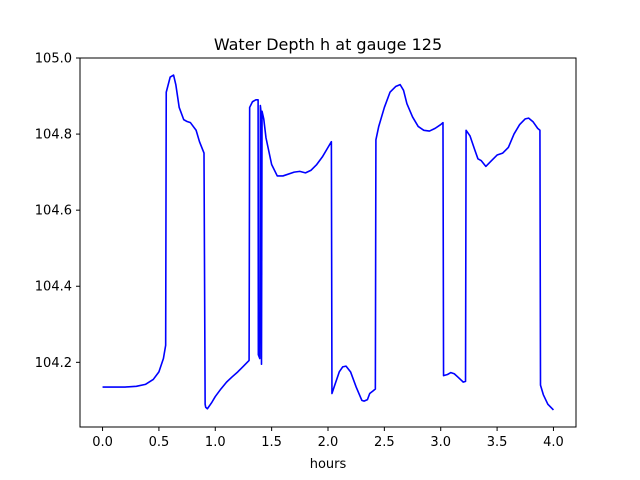 The image size is (640, 480). What do you see at coordinates (384, 442) in the screenshot?
I see `x-tick-label: 2.5` at bounding box center [384, 442].